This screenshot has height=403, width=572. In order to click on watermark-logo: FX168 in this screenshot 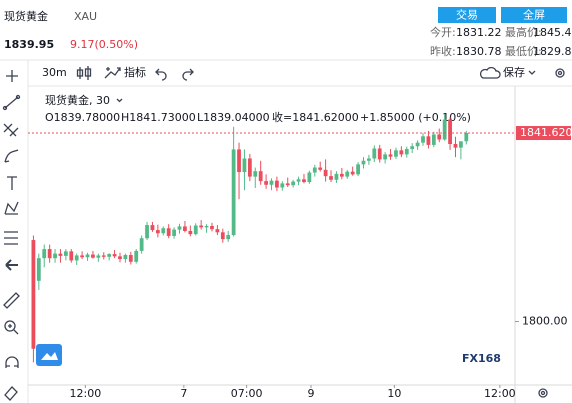, I will do `click(481, 358)`.